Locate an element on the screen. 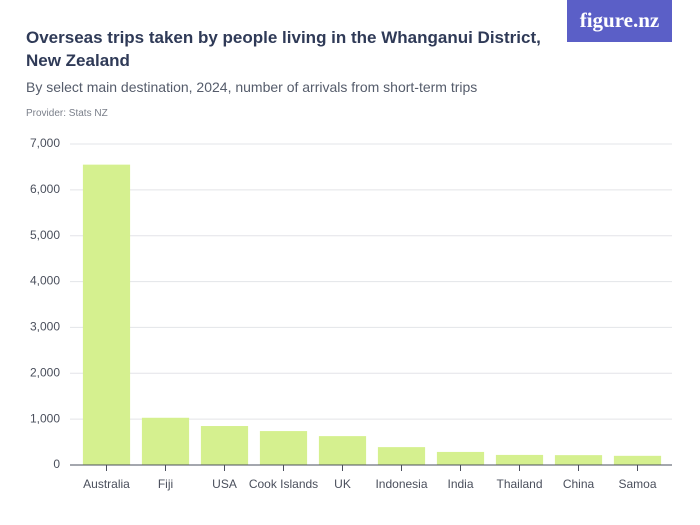 The width and height of the screenshot is (700, 525). y-tick-label: 4,000 is located at coordinates (45, 281).